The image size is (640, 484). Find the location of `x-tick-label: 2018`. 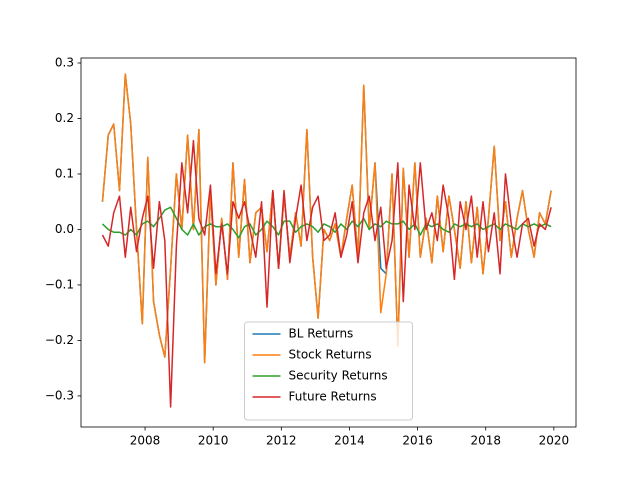

x-tick-label: 2018 is located at coordinates (485, 441).